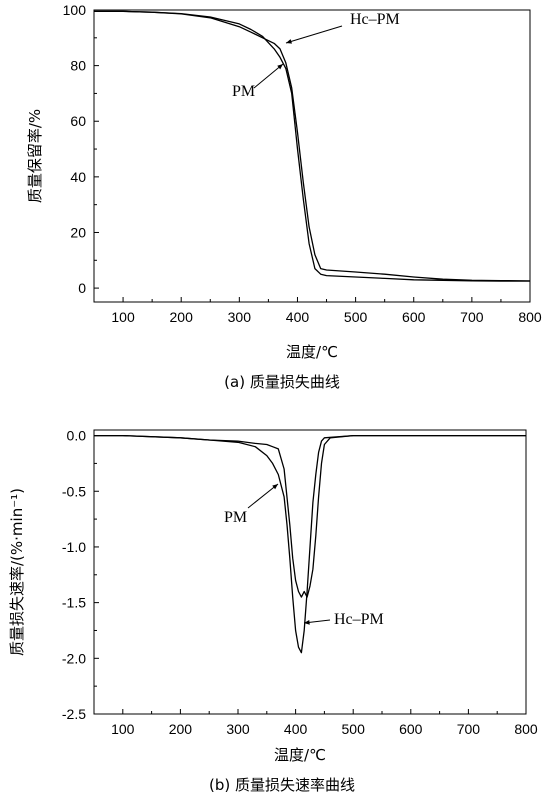  I want to click on chart-b-xlabel: 温度/℃, so click(300, 755).